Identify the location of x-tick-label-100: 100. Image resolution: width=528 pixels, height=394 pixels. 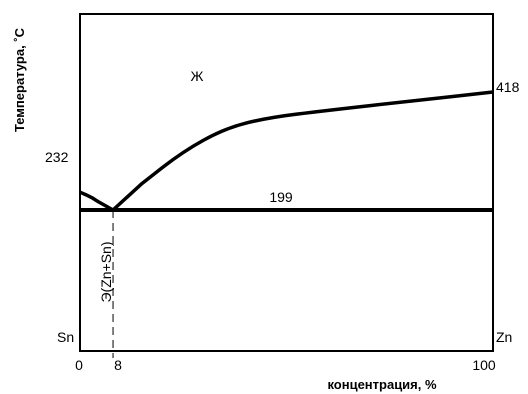
(484, 365).